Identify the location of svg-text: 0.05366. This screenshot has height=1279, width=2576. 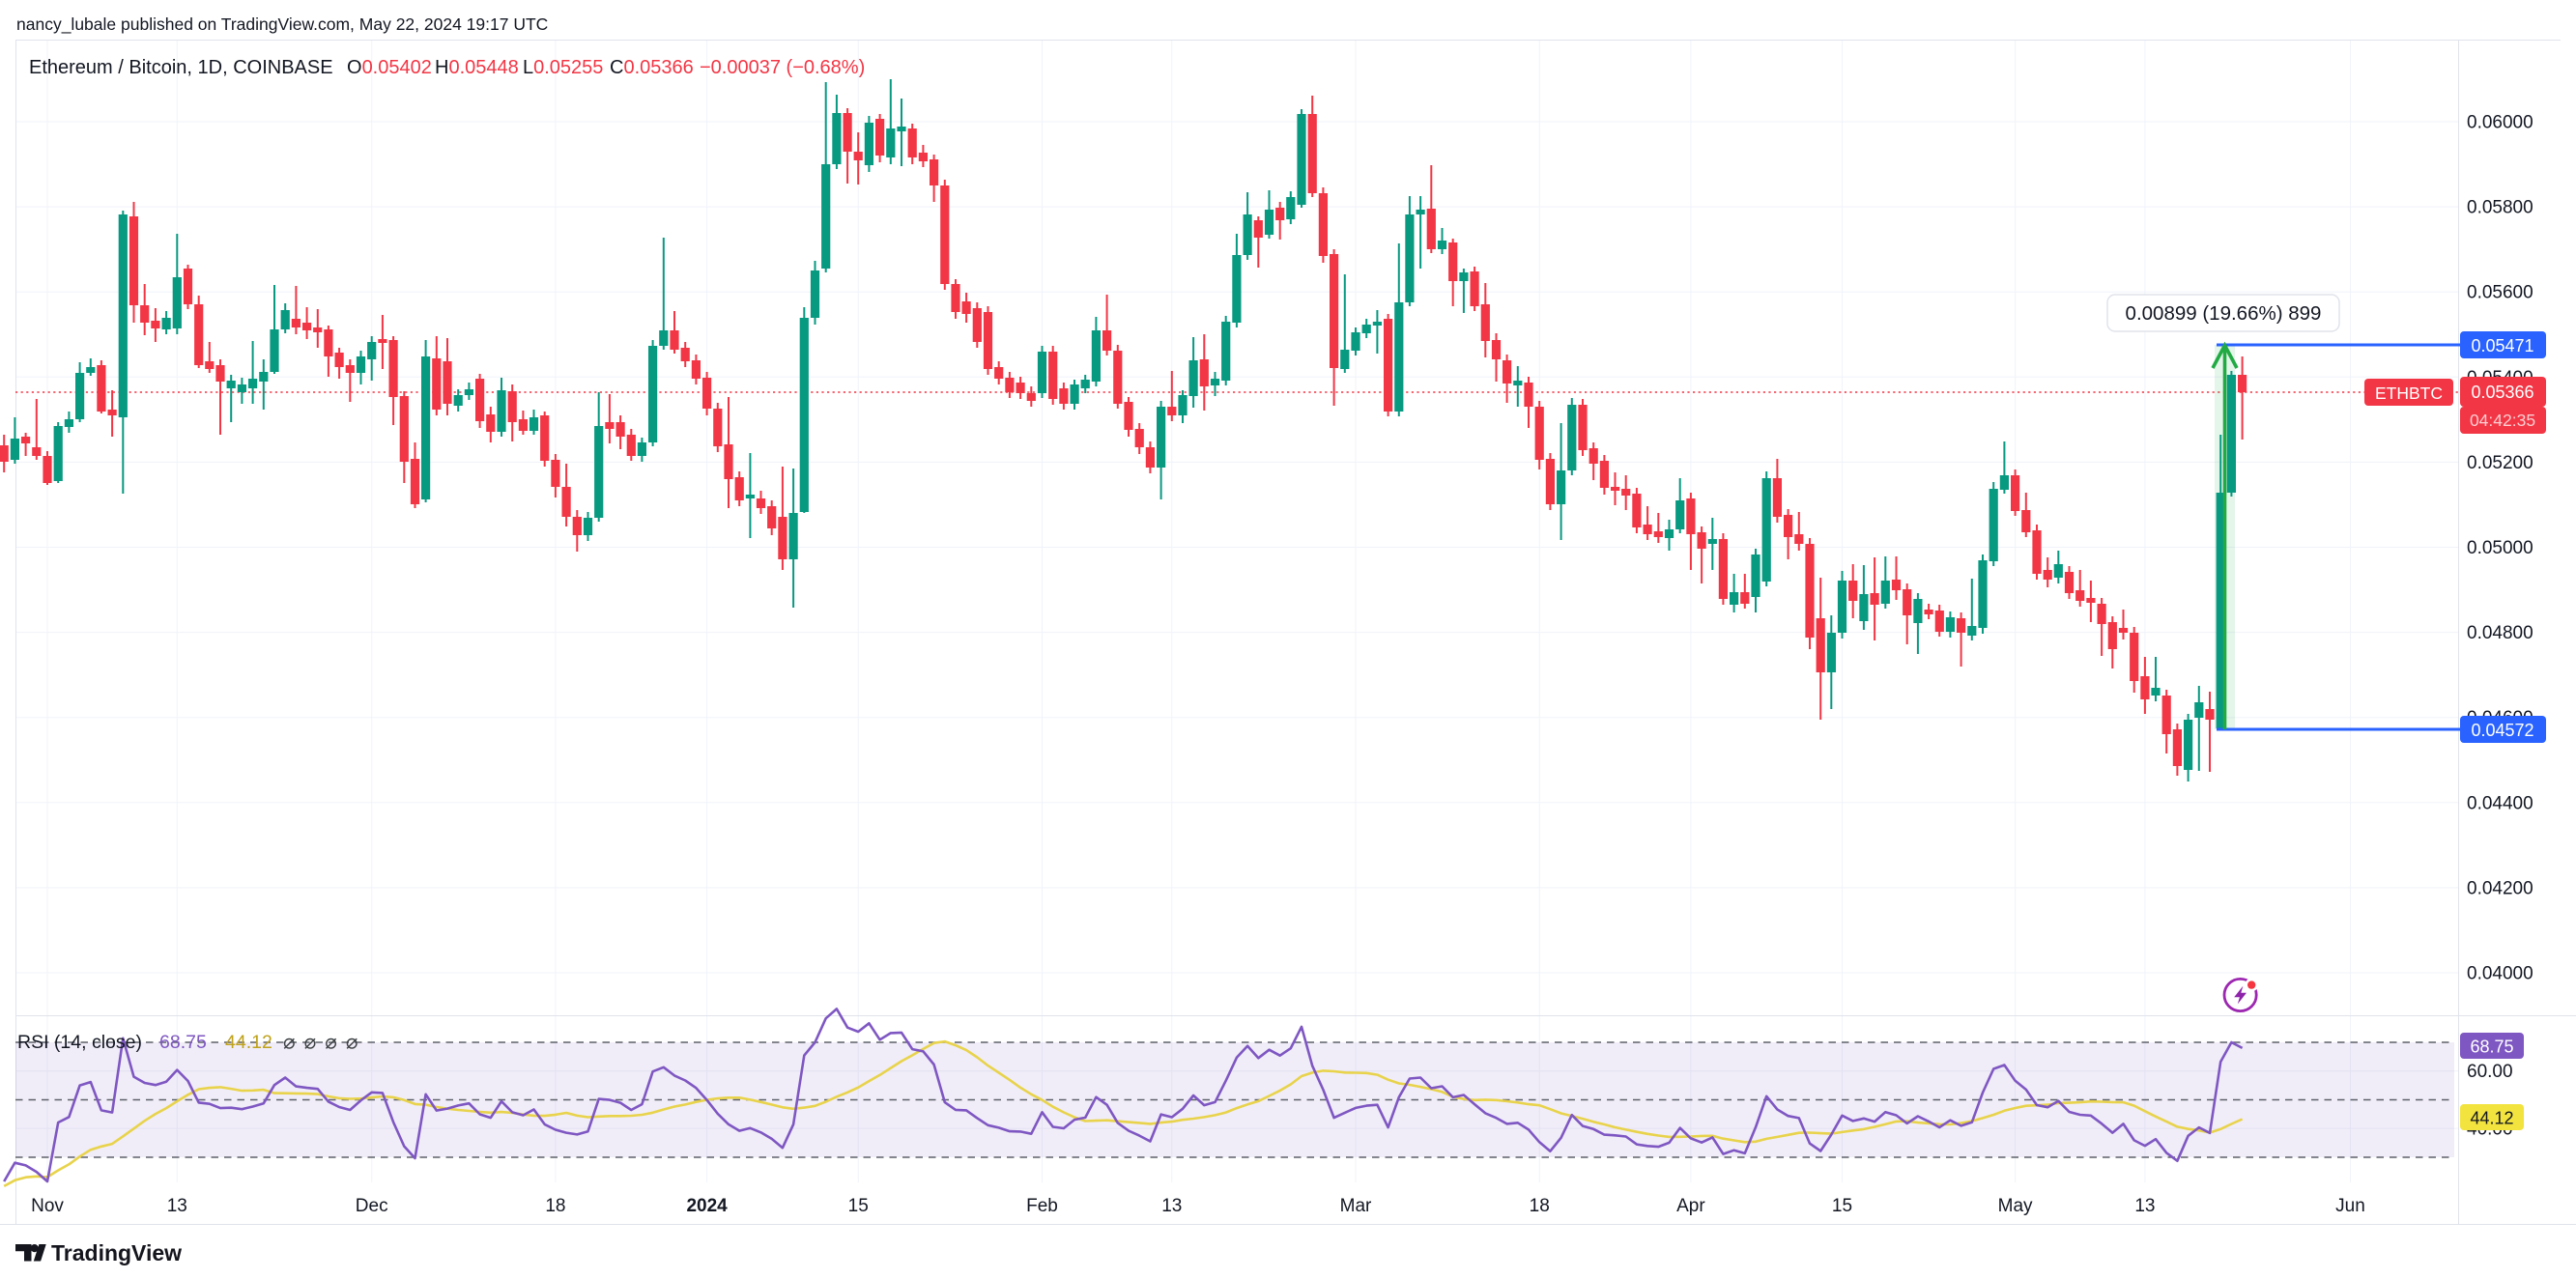
(2502, 392).